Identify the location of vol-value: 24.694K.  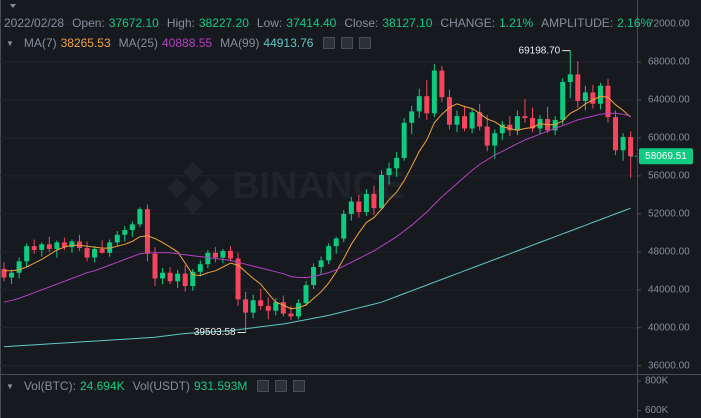
(102, 386).